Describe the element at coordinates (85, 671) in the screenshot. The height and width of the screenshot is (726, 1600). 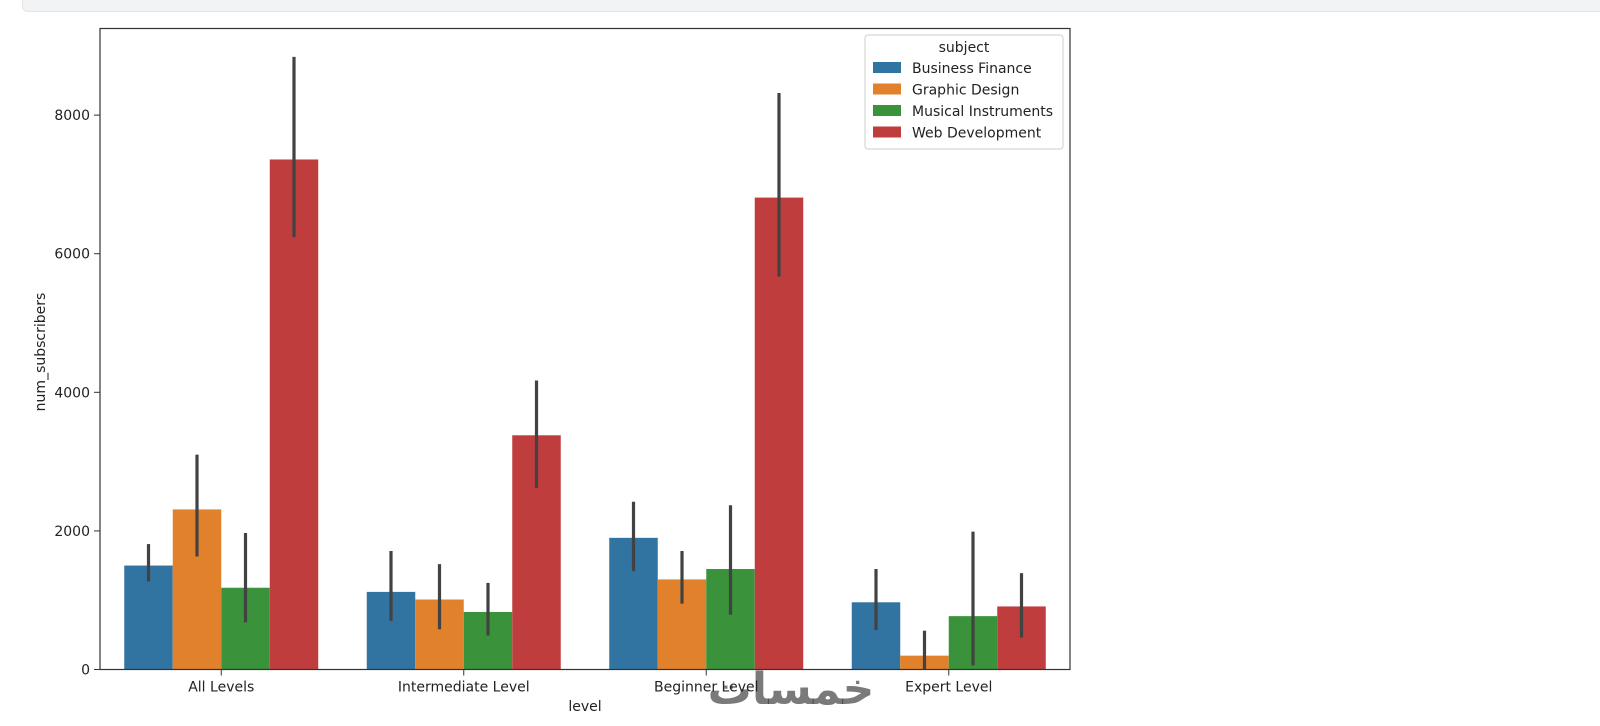
I see `y-tick-label: 0` at that location.